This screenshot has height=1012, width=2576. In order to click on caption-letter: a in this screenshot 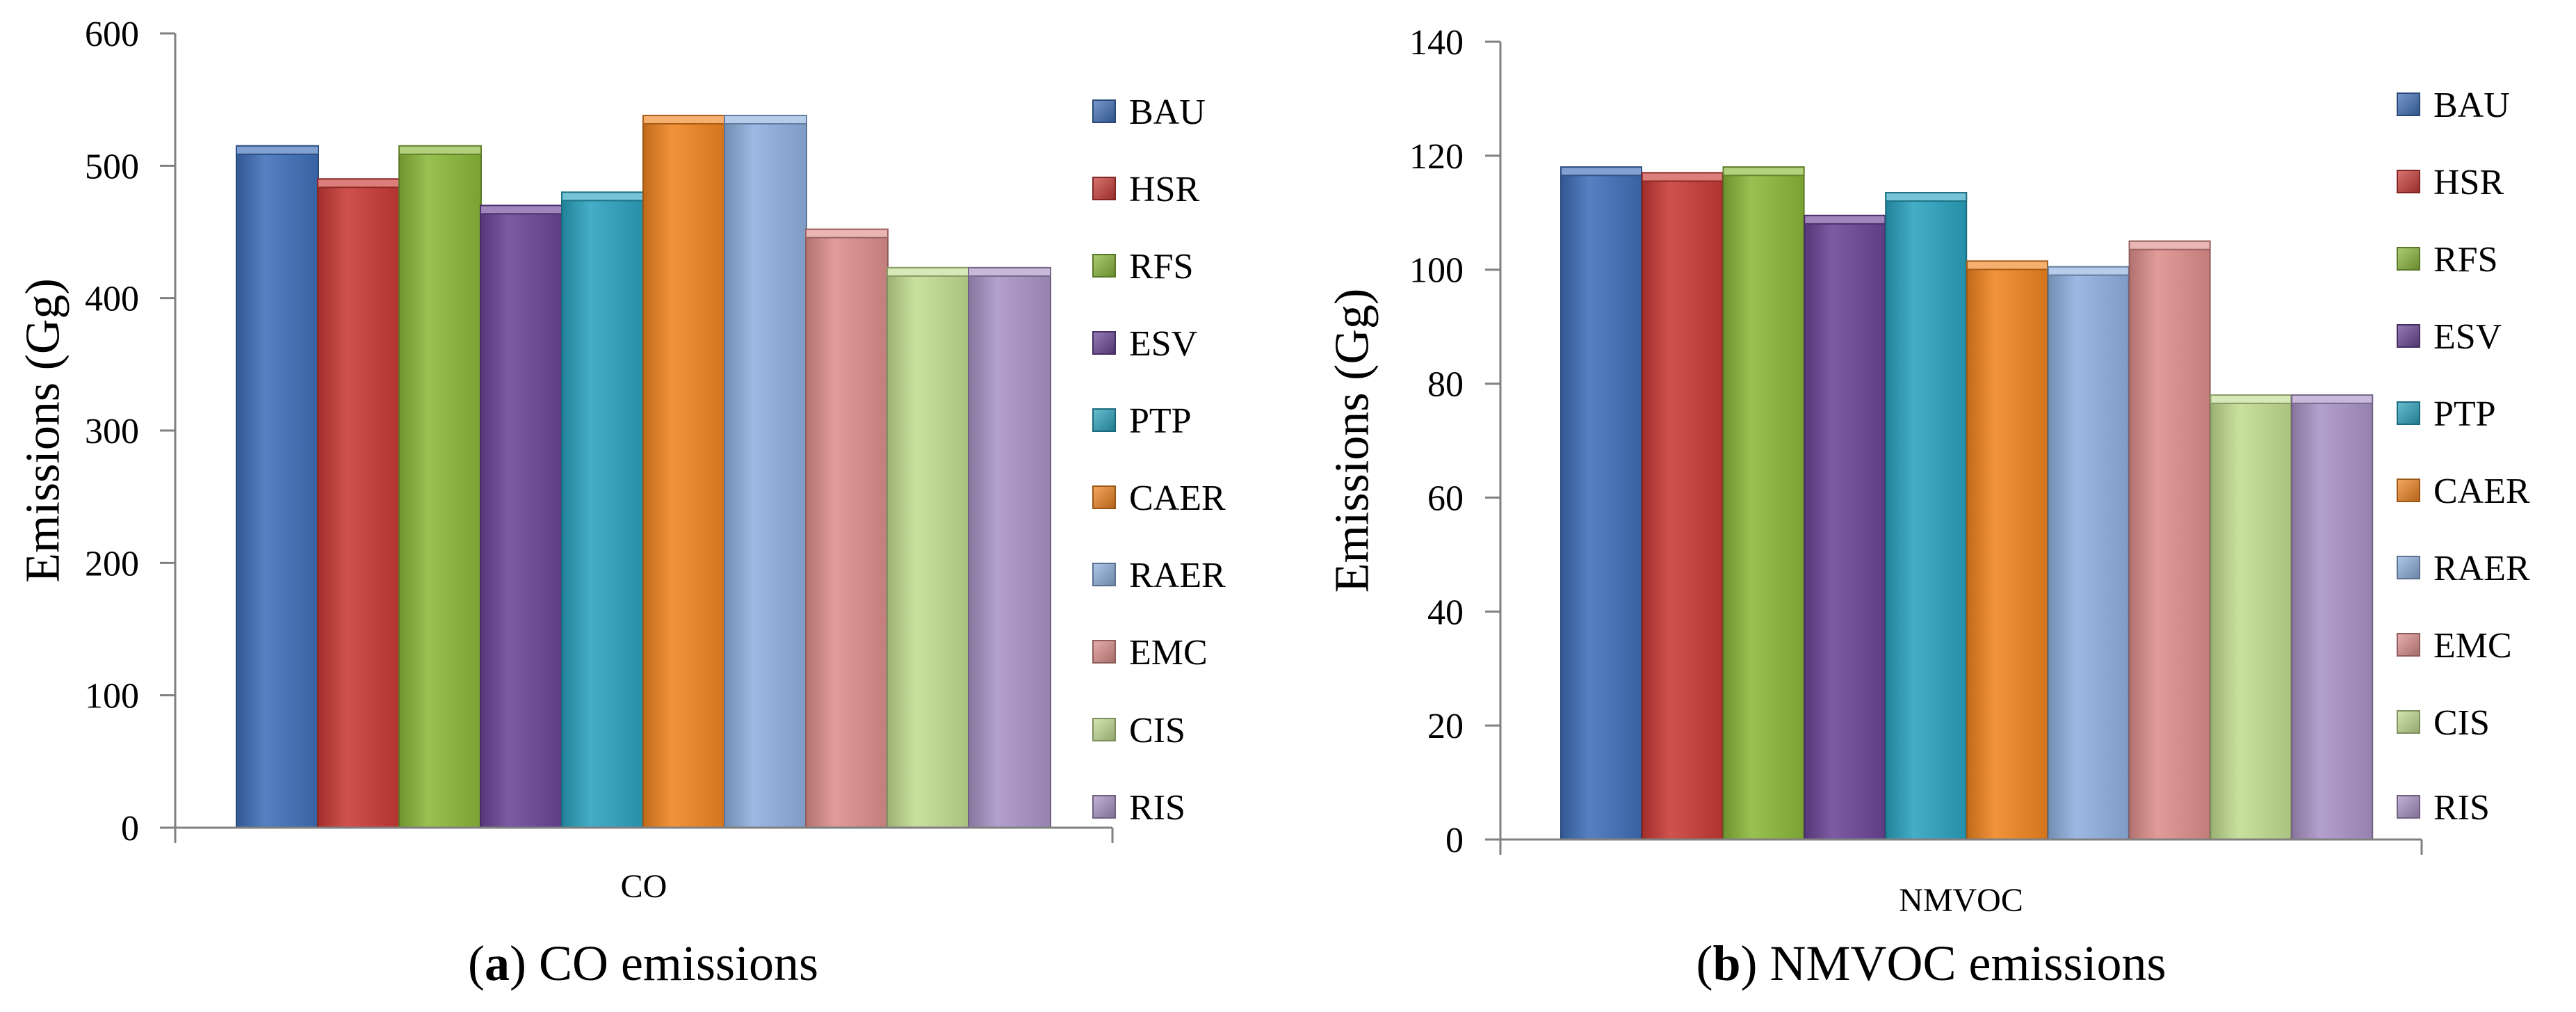, I will do `click(497, 963)`.